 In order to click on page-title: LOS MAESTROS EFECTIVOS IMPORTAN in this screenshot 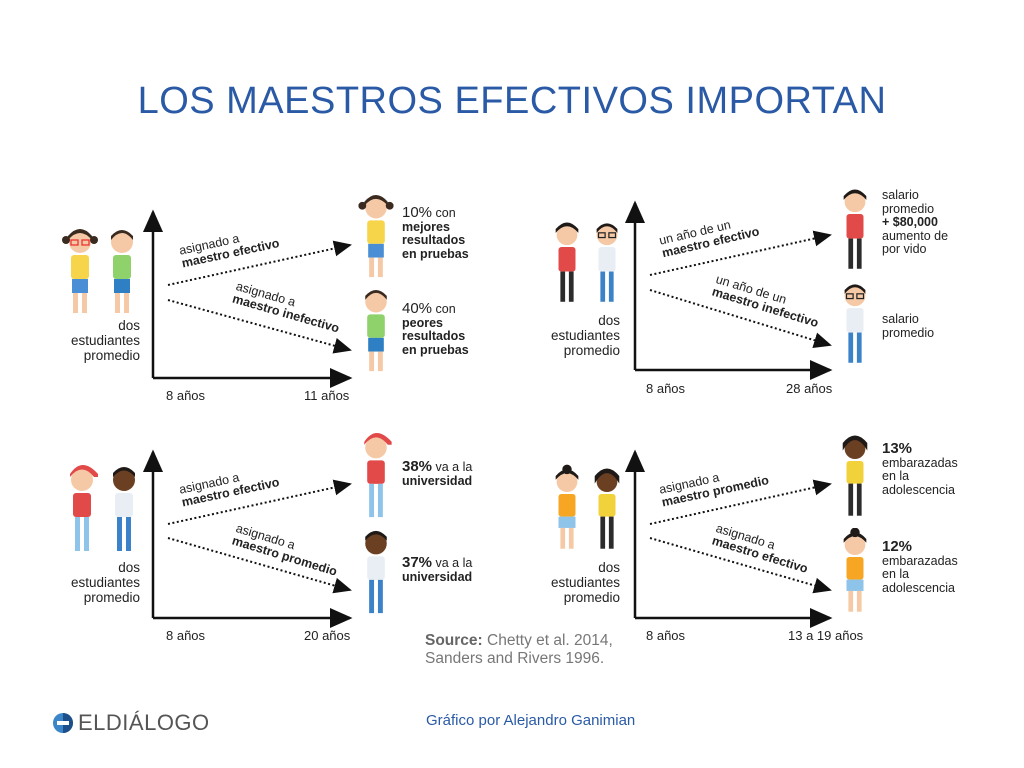, I will do `click(512, 101)`.